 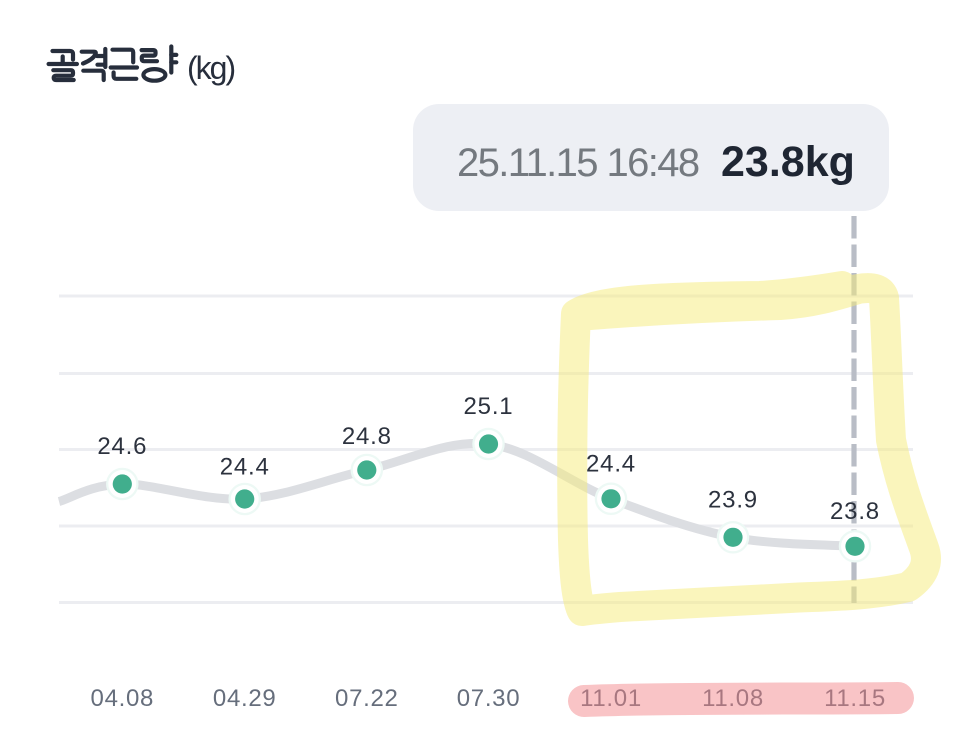 I want to click on svg-text: 24.6, so click(x=122, y=446).